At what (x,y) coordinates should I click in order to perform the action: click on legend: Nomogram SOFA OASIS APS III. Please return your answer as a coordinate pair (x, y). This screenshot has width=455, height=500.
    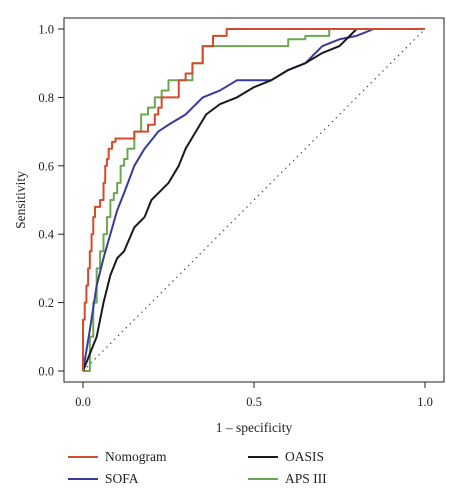
    Looking at the image, I should click on (197, 467).